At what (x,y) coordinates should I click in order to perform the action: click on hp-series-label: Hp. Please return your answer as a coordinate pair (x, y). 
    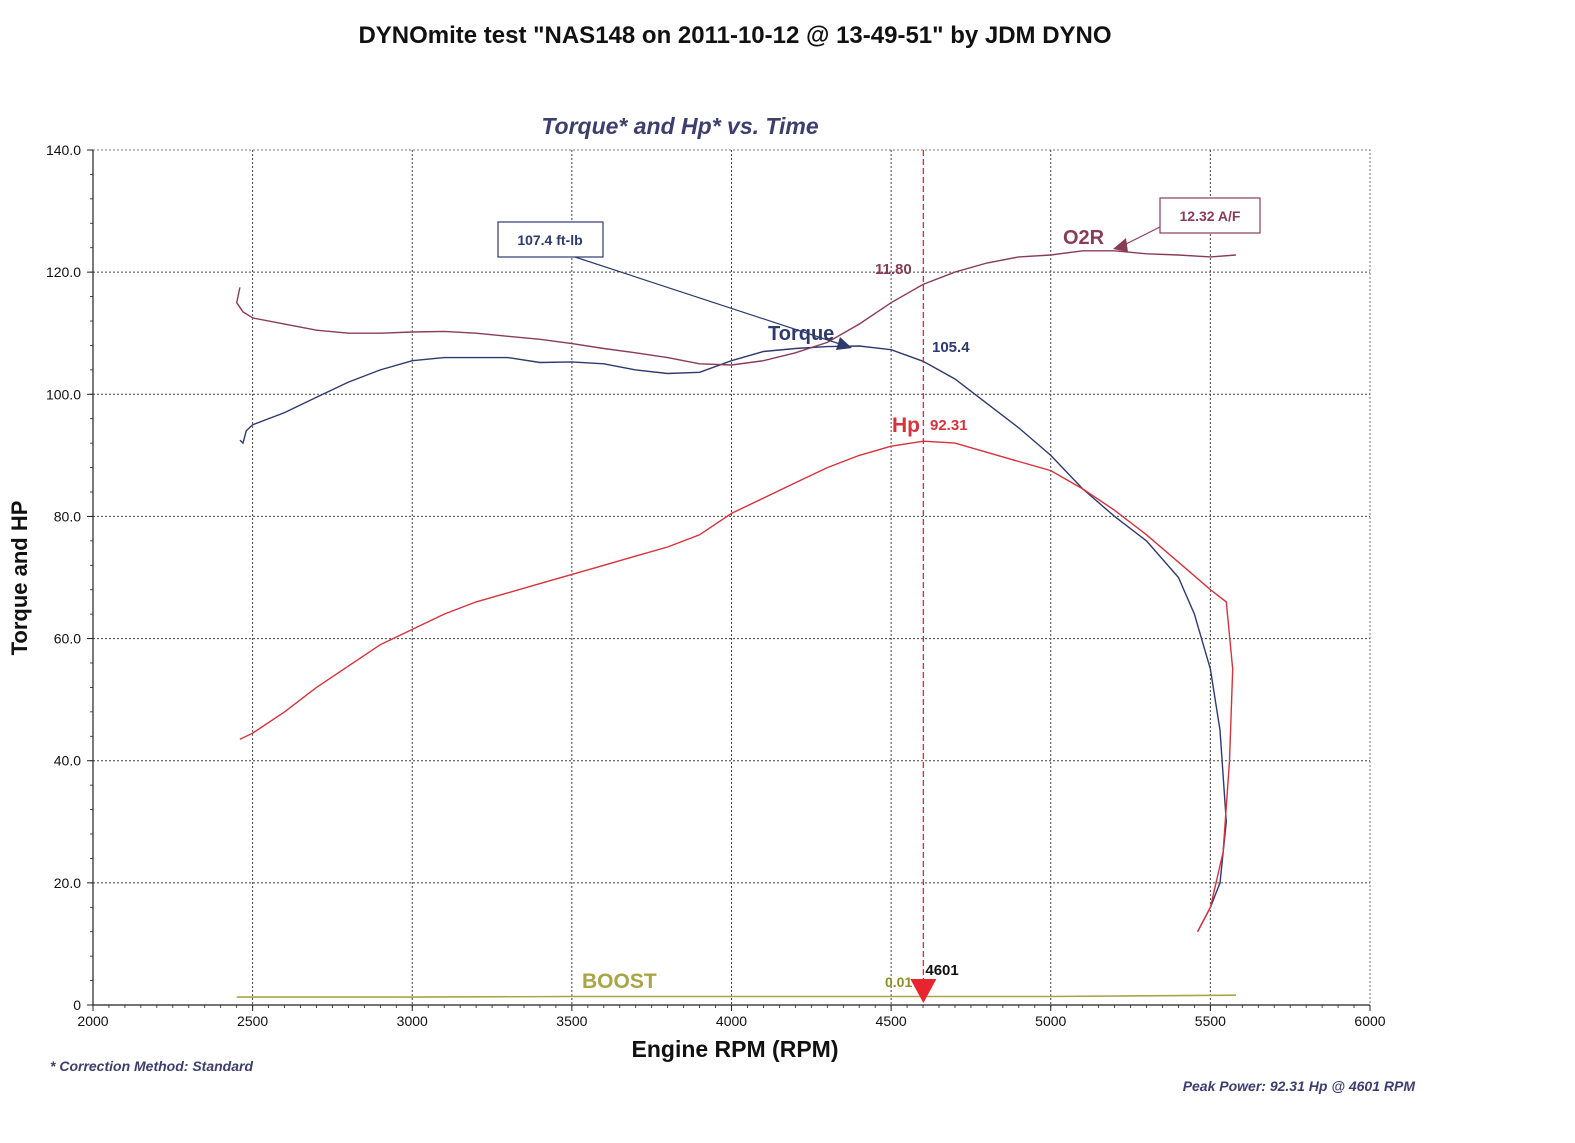
    Looking at the image, I should click on (906, 425).